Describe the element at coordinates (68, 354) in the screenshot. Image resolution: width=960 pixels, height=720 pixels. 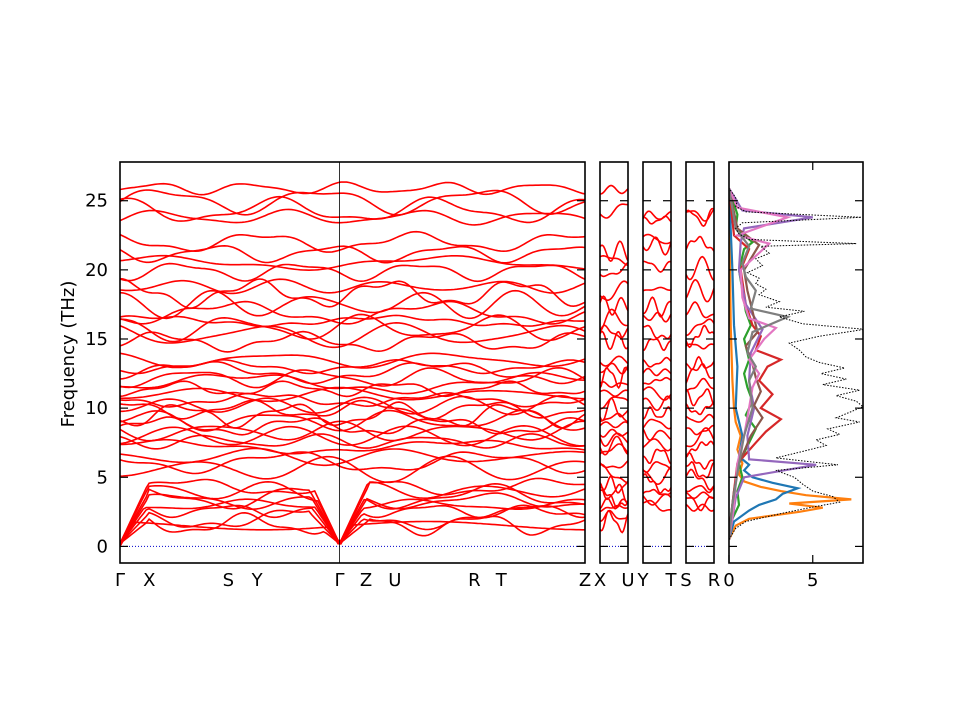
I see `y-axis-label: Frequency (THz)` at that location.